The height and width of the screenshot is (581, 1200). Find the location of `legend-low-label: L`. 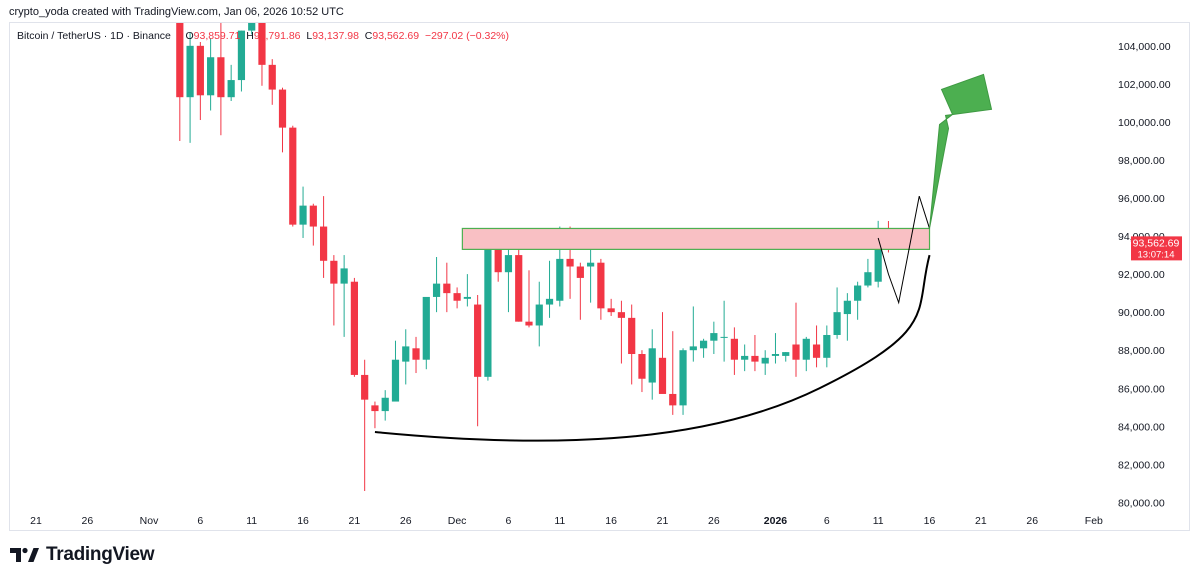

legend-low-label: L is located at coordinates (309, 36).